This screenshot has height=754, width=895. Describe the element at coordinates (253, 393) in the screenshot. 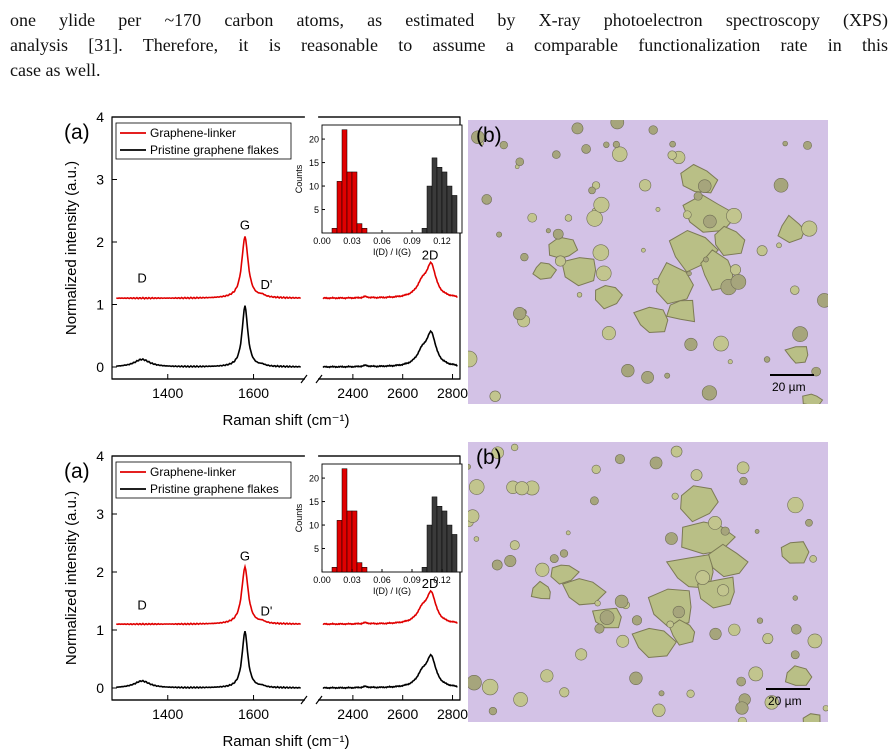

I see `x-tick-label: 1600` at that location.